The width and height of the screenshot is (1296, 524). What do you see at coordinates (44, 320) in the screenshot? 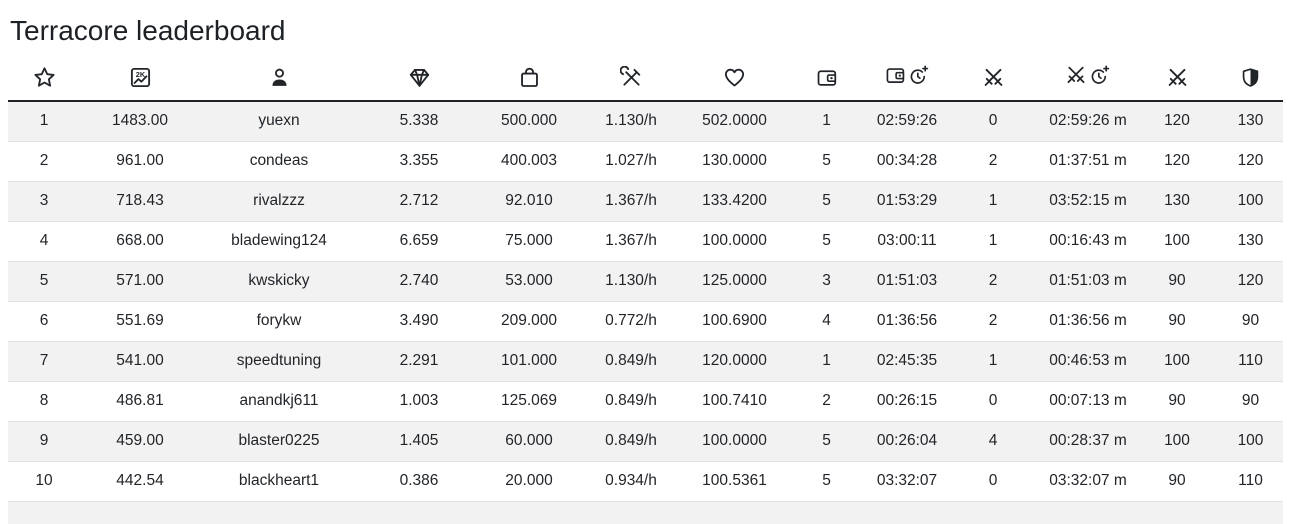
I see `cell: 6` at bounding box center [44, 320].